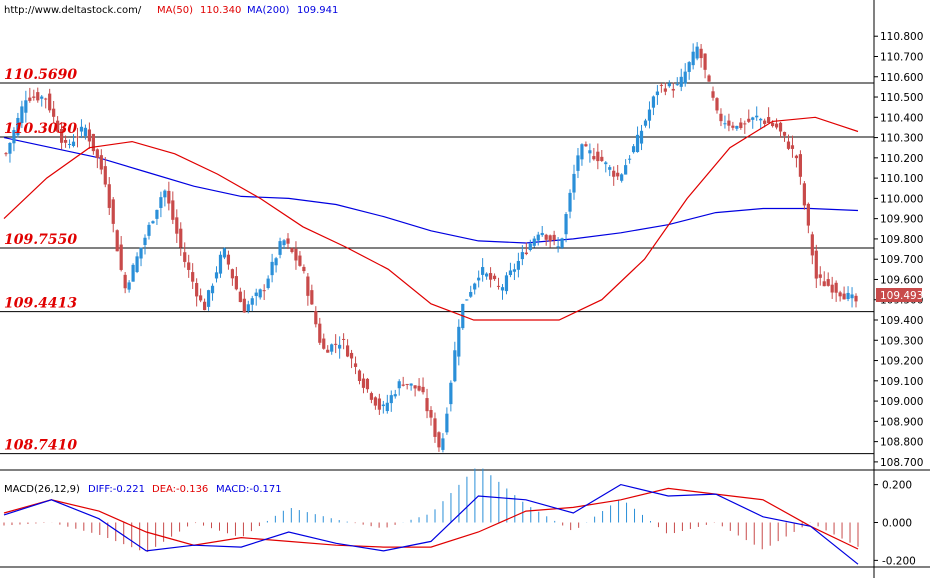 Image resolution: width=930 pixels, height=578 pixels. What do you see at coordinates (901, 260) in the screenshot?
I see `price-tick-label: 109.700` at bounding box center [901, 260].